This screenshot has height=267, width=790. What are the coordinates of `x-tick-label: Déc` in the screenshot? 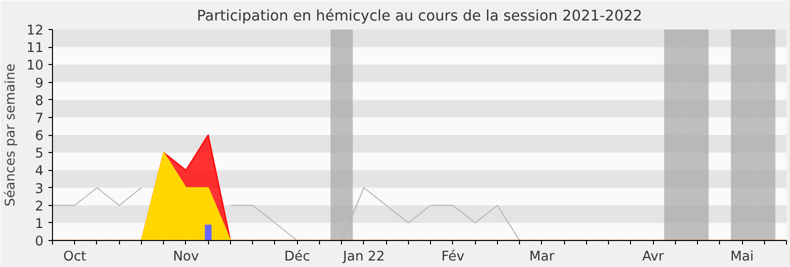 It's located at (297, 257).